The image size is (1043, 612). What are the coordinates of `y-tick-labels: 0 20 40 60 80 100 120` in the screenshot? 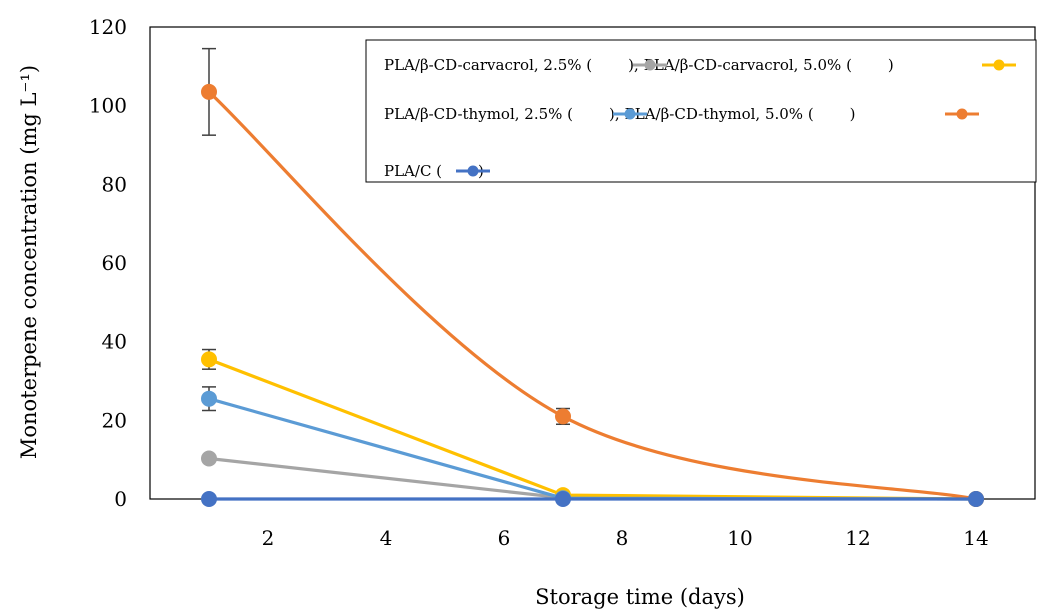 It's located at (108, 263).